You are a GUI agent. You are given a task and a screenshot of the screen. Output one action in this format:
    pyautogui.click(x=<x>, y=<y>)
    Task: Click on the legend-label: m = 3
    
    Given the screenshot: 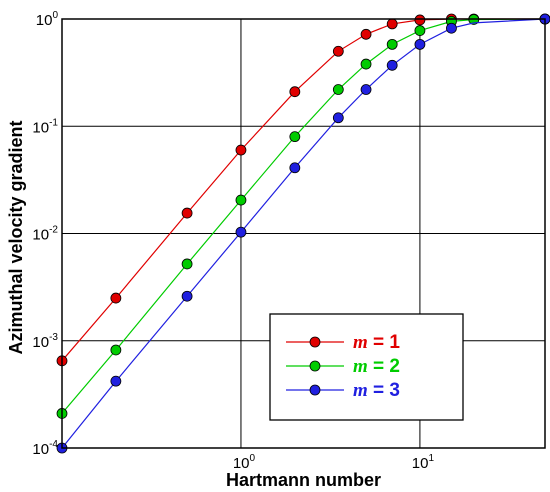 What is the action you would take?
    pyautogui.click(x=376, y=390)
    